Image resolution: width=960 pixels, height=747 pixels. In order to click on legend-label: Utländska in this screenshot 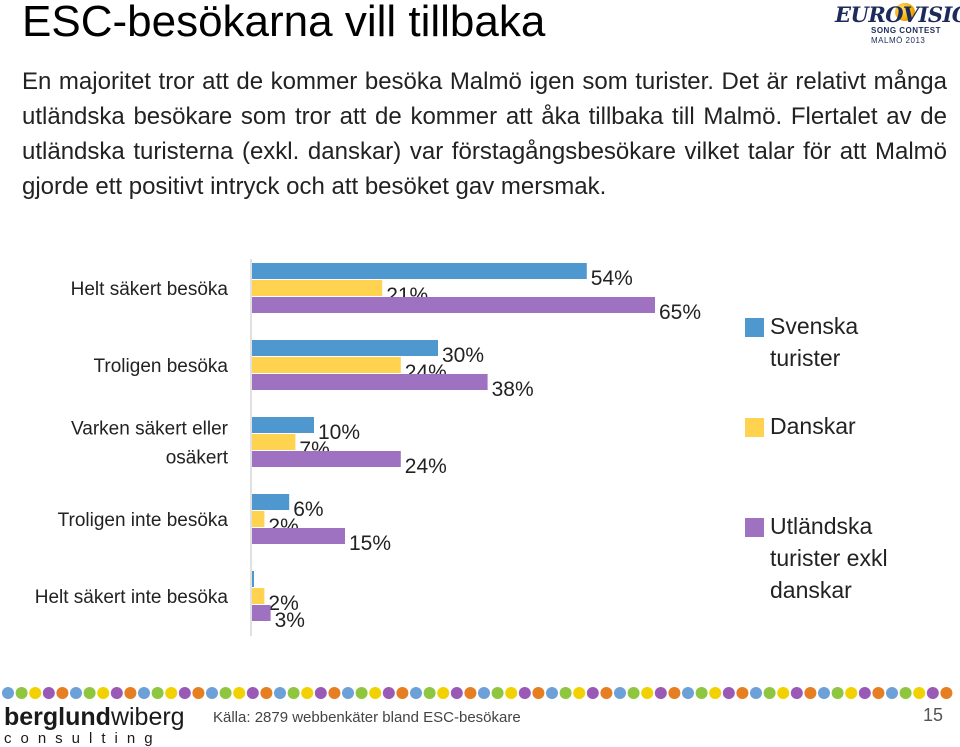, I will do `click(821, 526)`.